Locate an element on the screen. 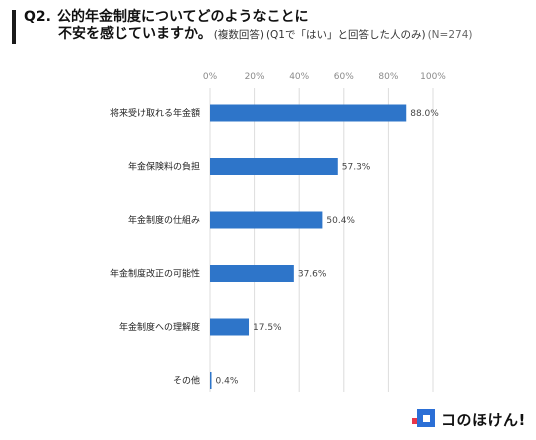 The height and width of the screenshot is (440, 536). x-tick-label: 80% is located at coordinates (388, 77).